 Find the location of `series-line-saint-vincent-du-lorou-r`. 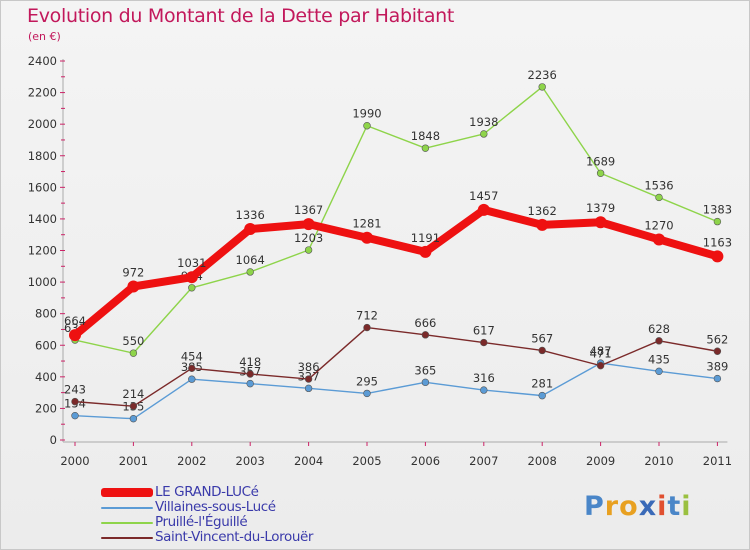

series-line-saint-vincent-du-lorou-r is located at coordinates (396, 366).